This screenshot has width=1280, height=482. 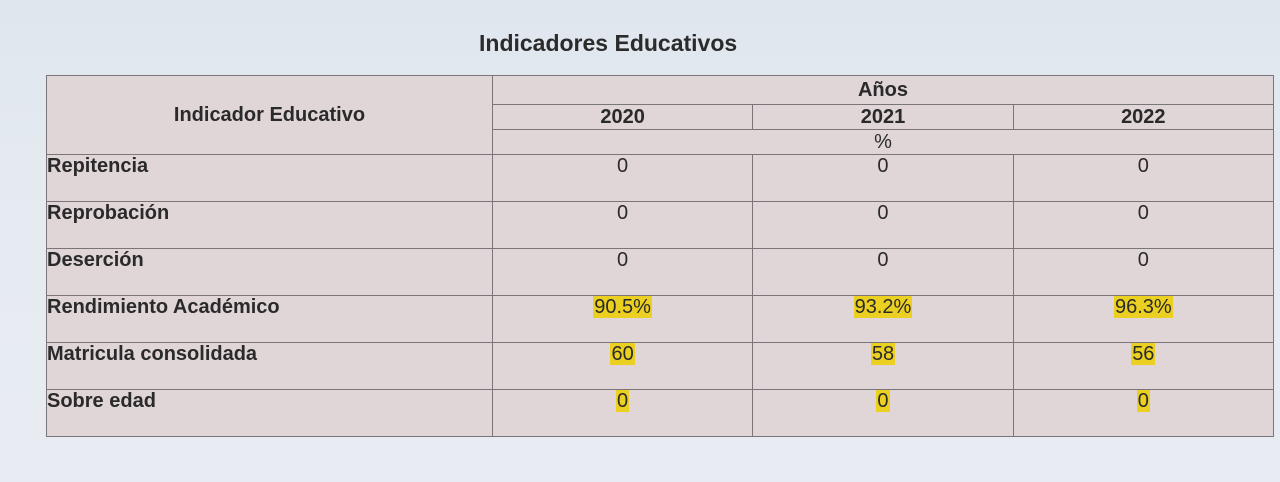 I want to click on highlighted-value: 58, so click(x=883, y=354).